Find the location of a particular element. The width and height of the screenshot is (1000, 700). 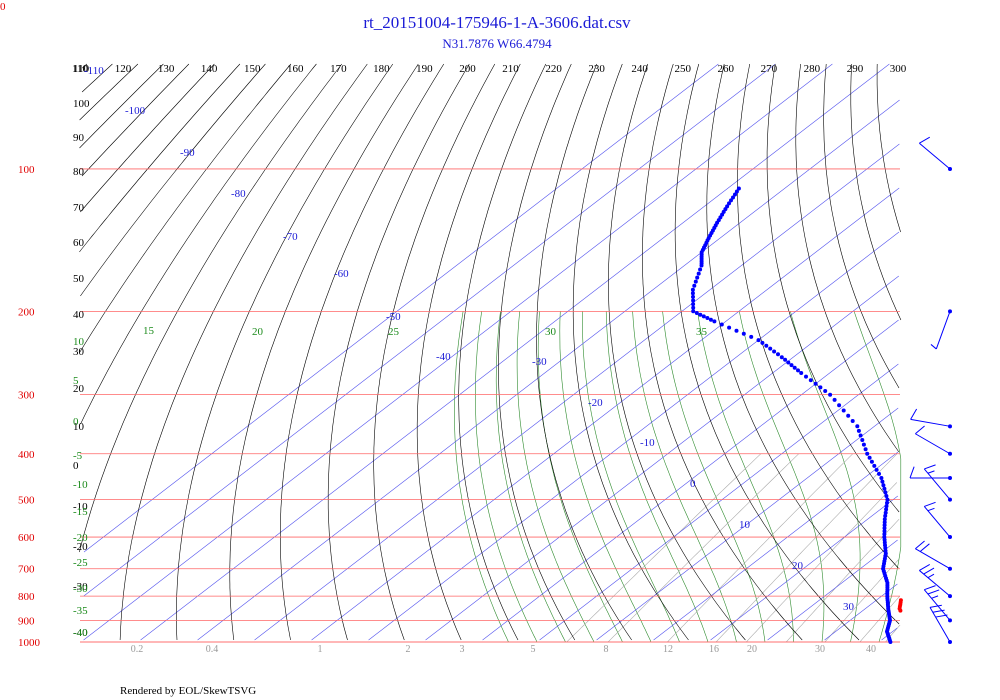

isobar-label: 1000 is located at coordinates (29, 643).